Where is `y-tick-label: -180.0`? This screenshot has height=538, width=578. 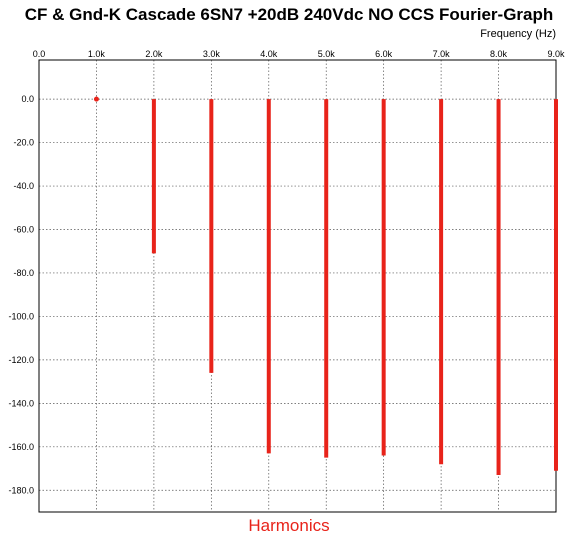
y-tick-label: -180.0 is located at coordinates (21, 490).